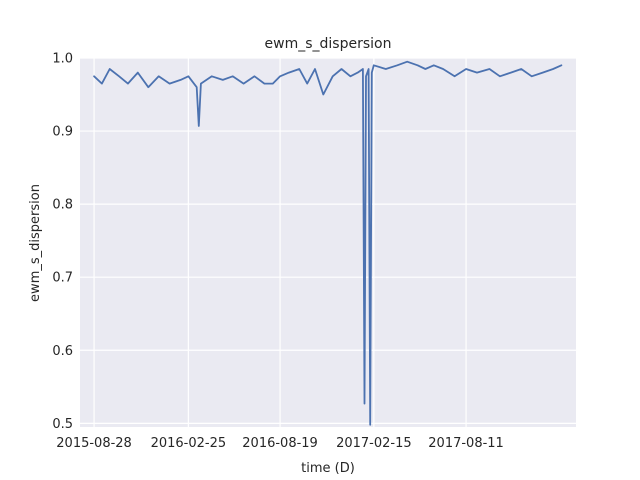  Describe the element at coordinates (62, 351) in the screenshot. I see `y-tick-label: 0.6` at that location.